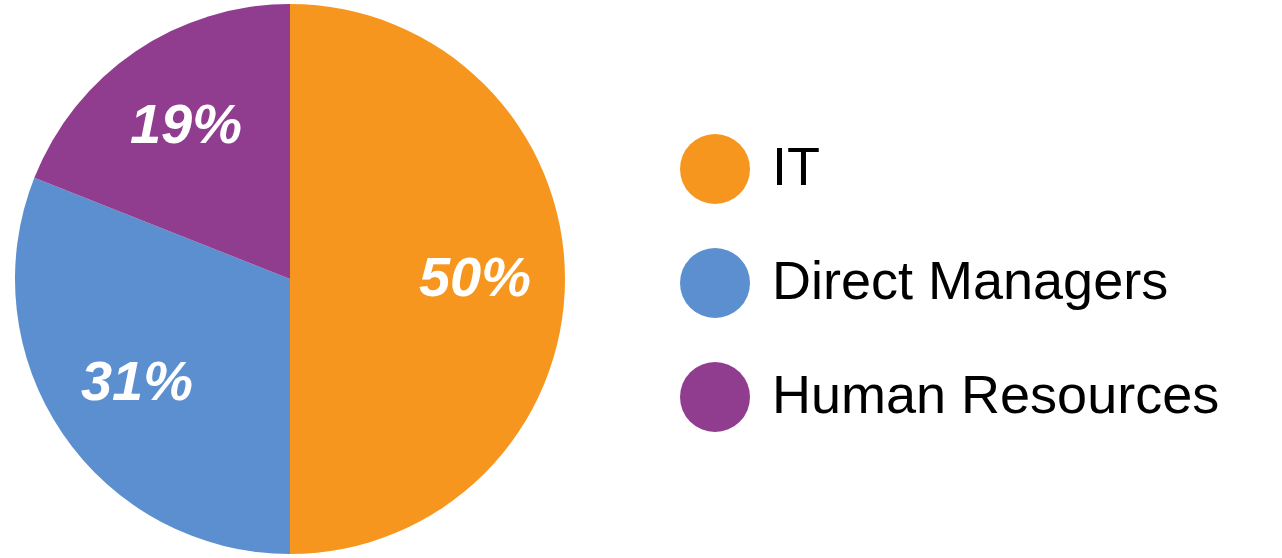  What do you see at coordinates (475, 276) in the screenshot?
I see `data-label: 50%` at bounding box center [475, 276].